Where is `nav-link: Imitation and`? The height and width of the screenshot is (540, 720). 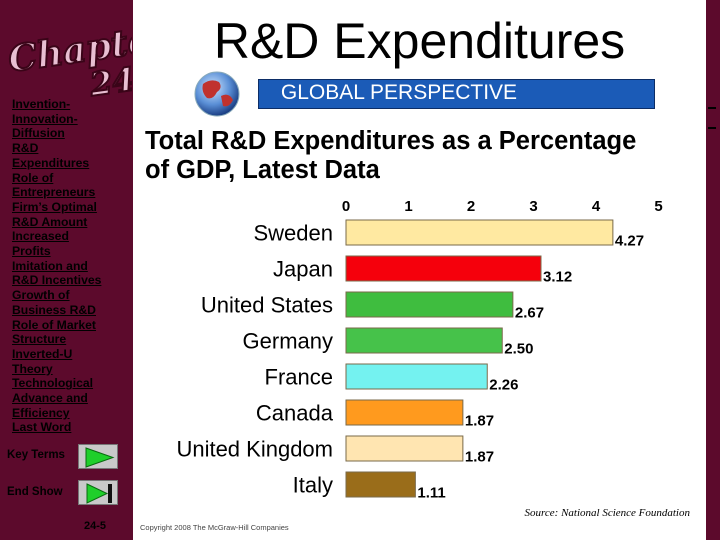 nav-link: Imitation and is located at coordinates (50, 265).